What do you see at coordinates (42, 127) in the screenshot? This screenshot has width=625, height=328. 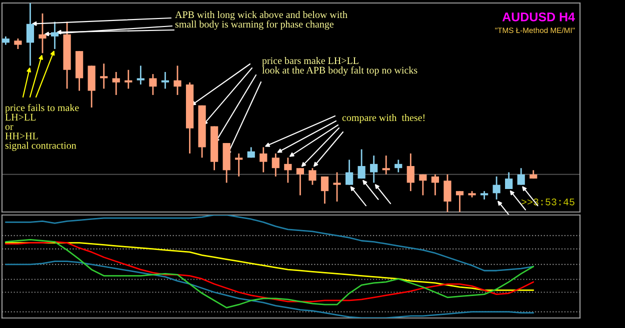 I see `annotation: price fails to make LH>LL or HH>HL signal contraction` at bounding box center [42, 127].